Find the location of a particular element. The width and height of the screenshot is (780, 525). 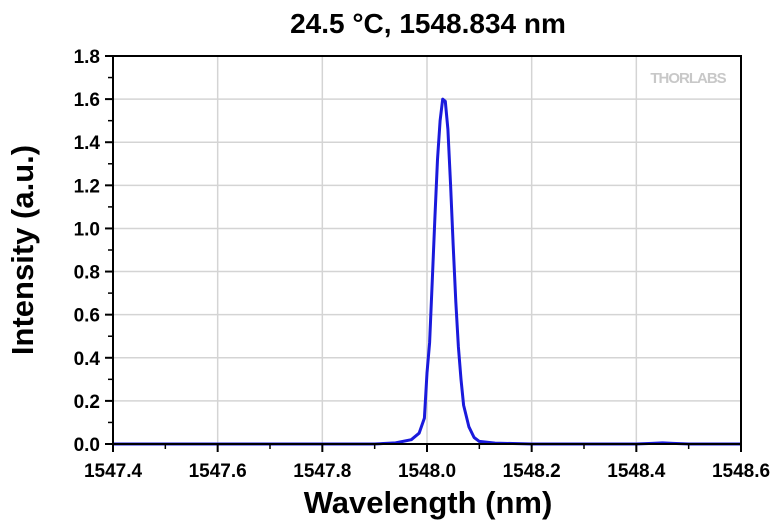

x-tick-label: 1547.8 is located at coordinates (322, 471).